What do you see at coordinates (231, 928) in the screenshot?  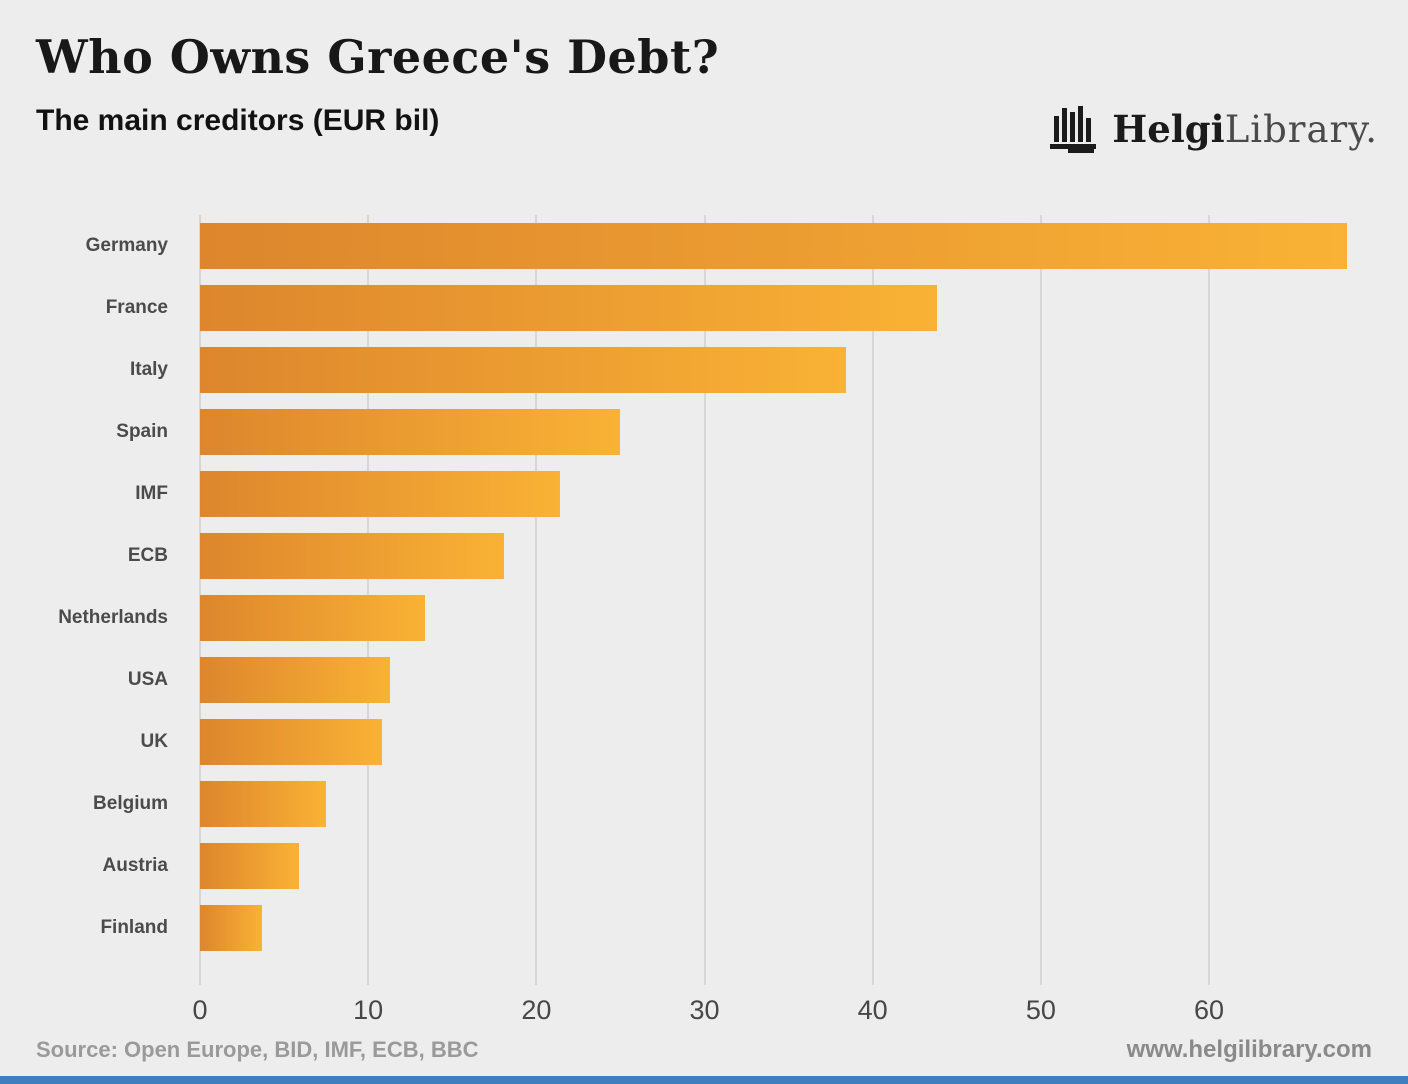 I see `bar-finland` at bounding box center [231, 928].